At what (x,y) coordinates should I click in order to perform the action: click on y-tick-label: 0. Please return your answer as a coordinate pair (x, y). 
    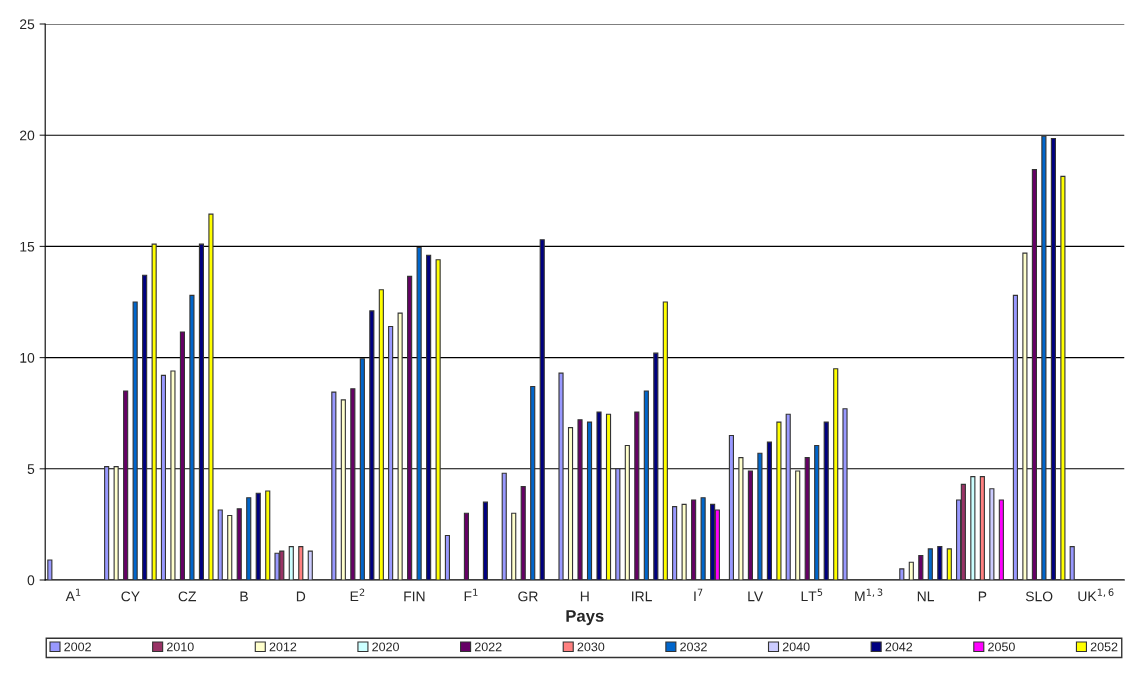
    Looking at the image, I should click on (31, 580).